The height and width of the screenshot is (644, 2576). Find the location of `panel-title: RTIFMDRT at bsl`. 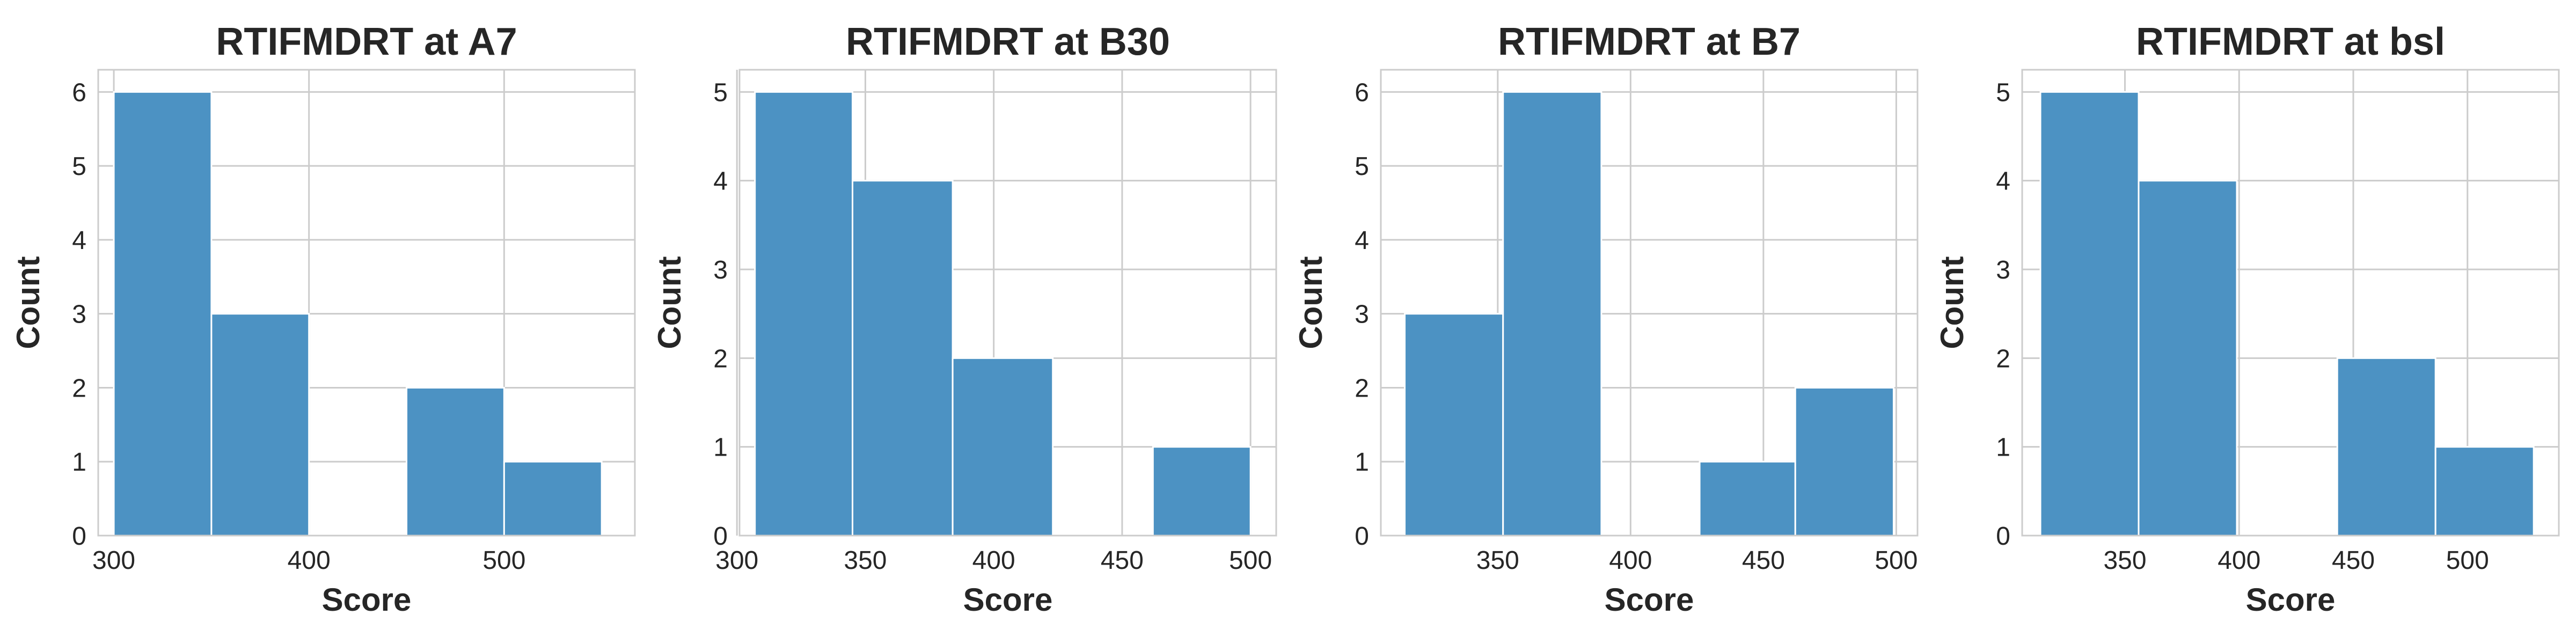

panel-title: RTIFMDRT at bsl is located at coordinates (2290, 41).